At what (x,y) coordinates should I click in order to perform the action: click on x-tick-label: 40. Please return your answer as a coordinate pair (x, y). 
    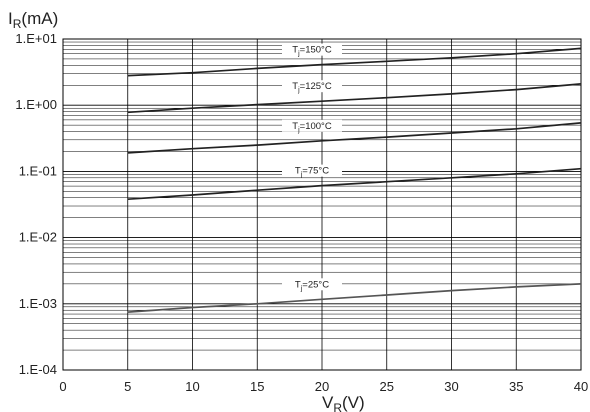
    Looking at the image, I should click on (581, 386).